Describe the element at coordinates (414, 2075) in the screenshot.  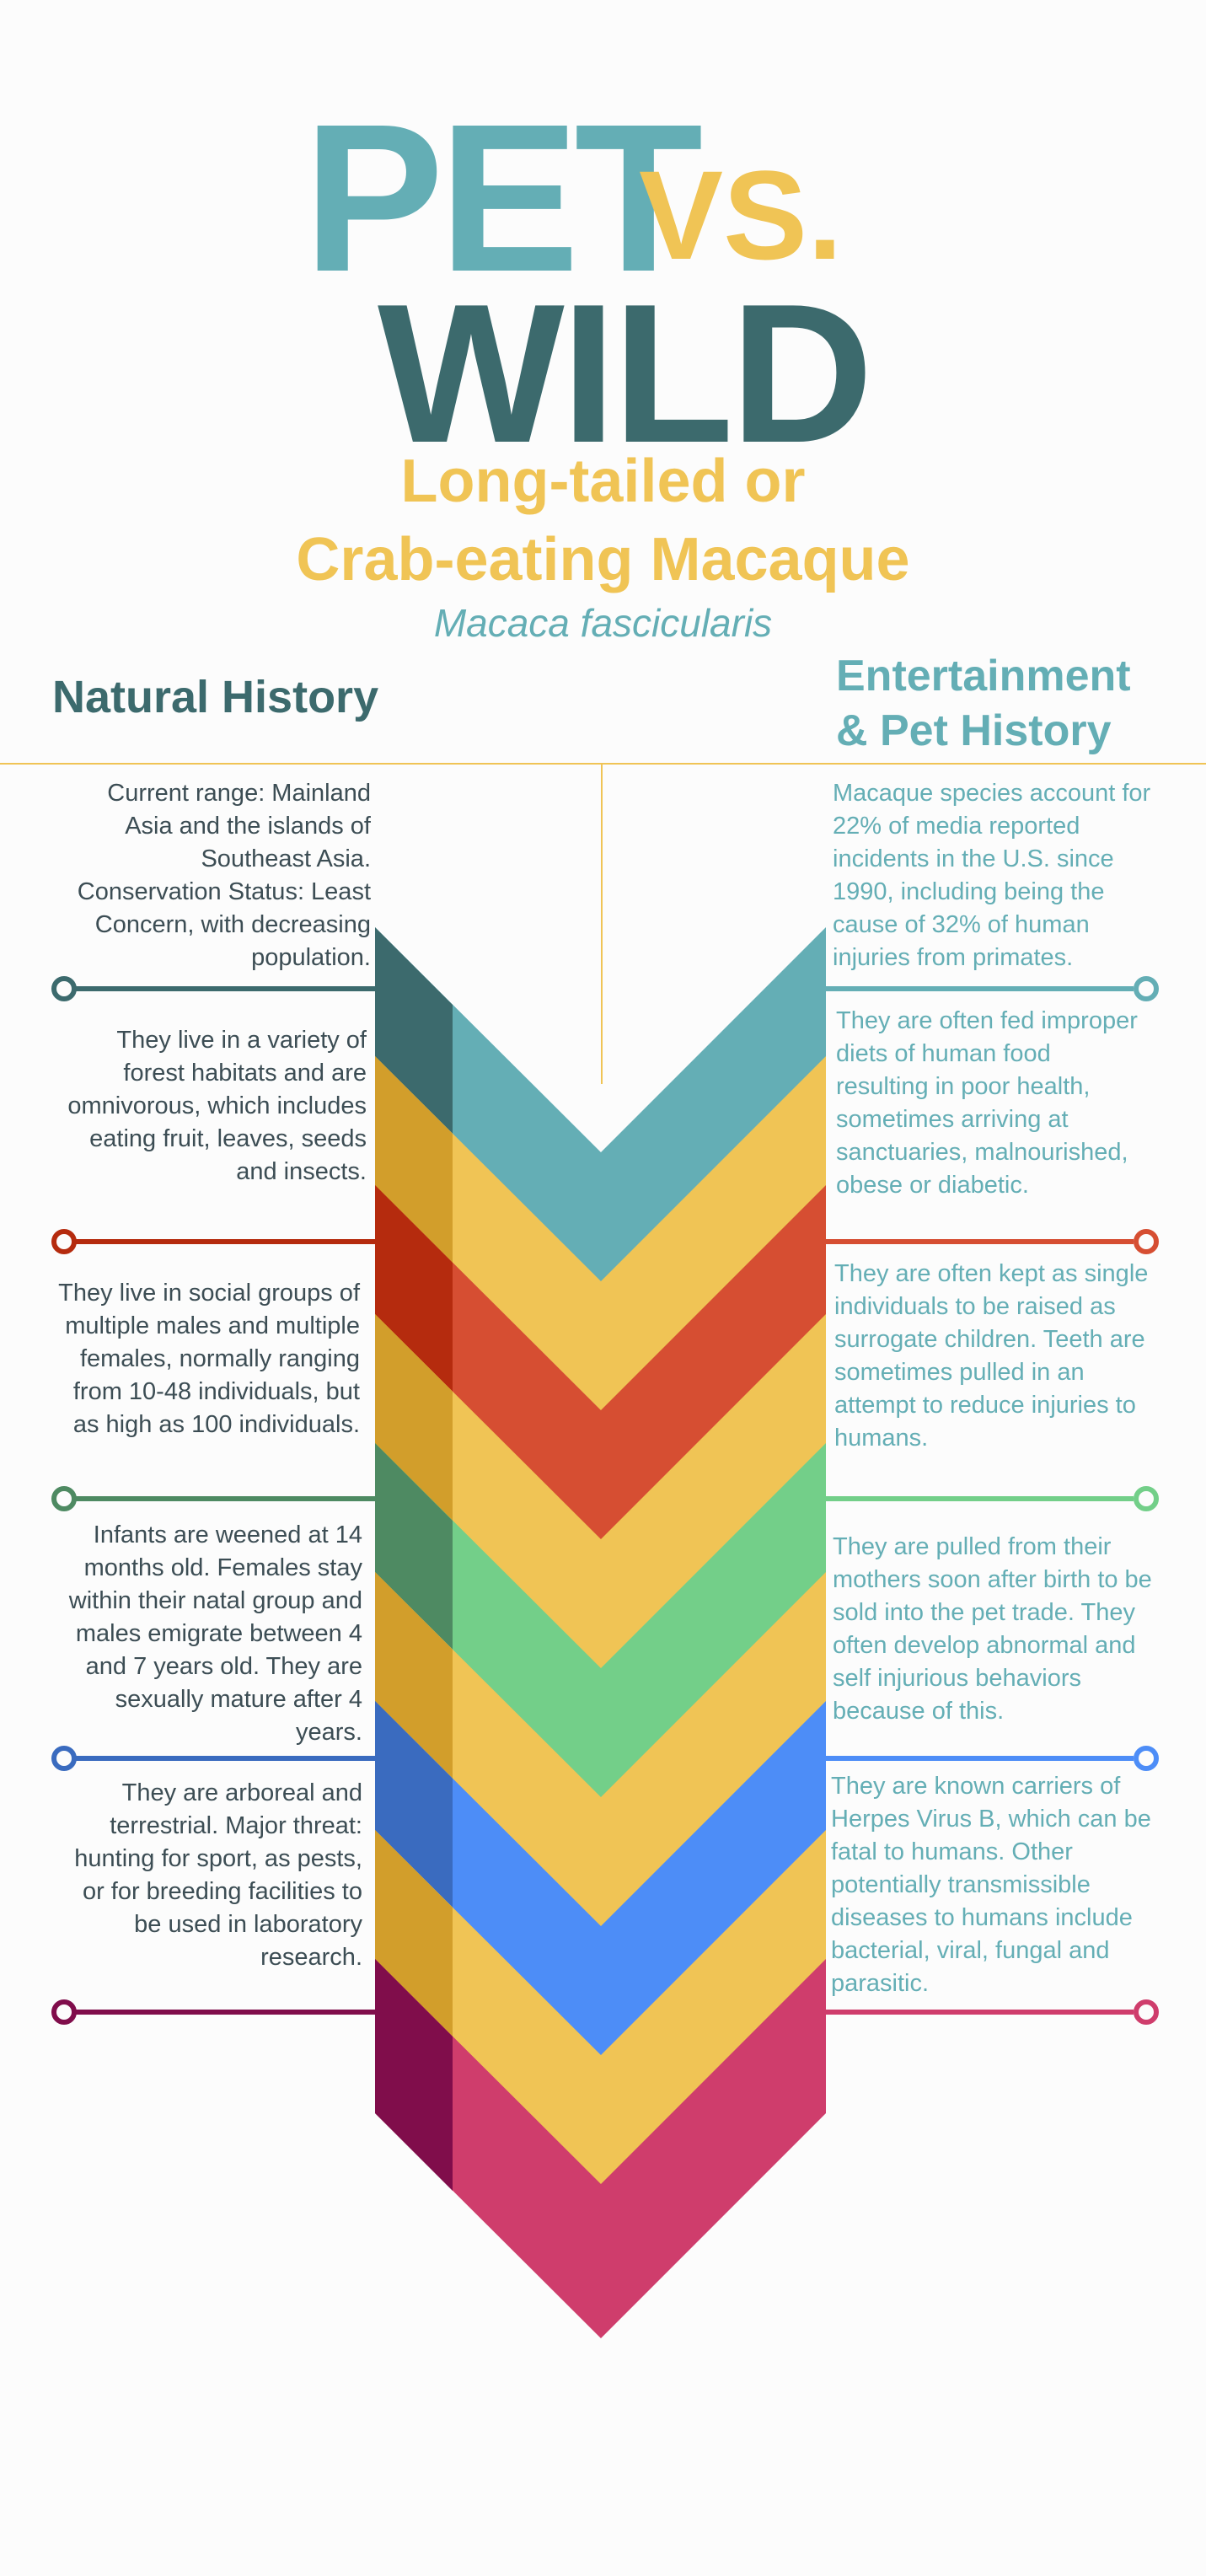
I see `chevron-pink-shade` at that location.